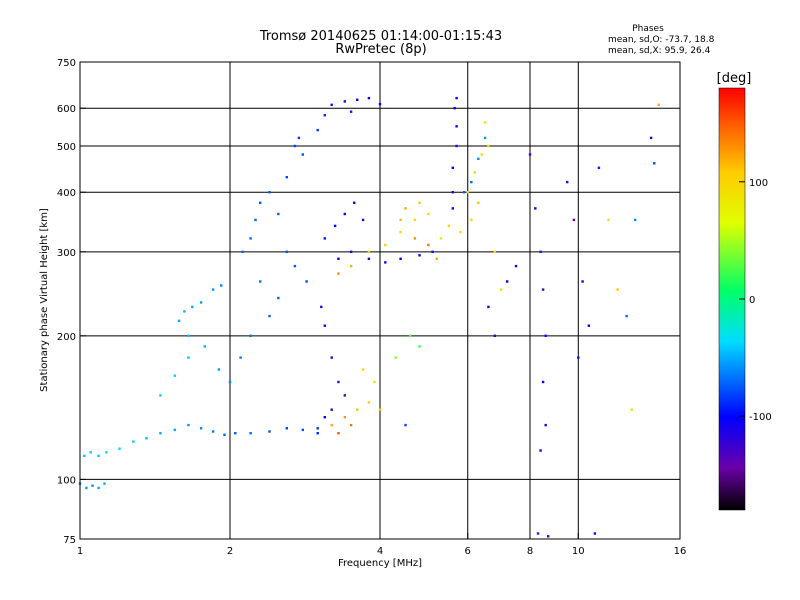 The height and width of the screenshot is (600, 800). What do you see at coordinates (66, 337) in the screenshot?
I see `y-tick-label-200: 200` at bounding box center [66, 337].